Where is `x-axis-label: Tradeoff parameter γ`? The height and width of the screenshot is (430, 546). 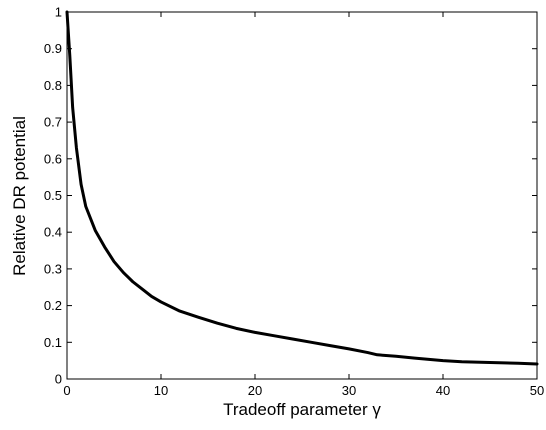 x-axis-label: Tradeoff parameter γ is located at coordinates (302, 409).